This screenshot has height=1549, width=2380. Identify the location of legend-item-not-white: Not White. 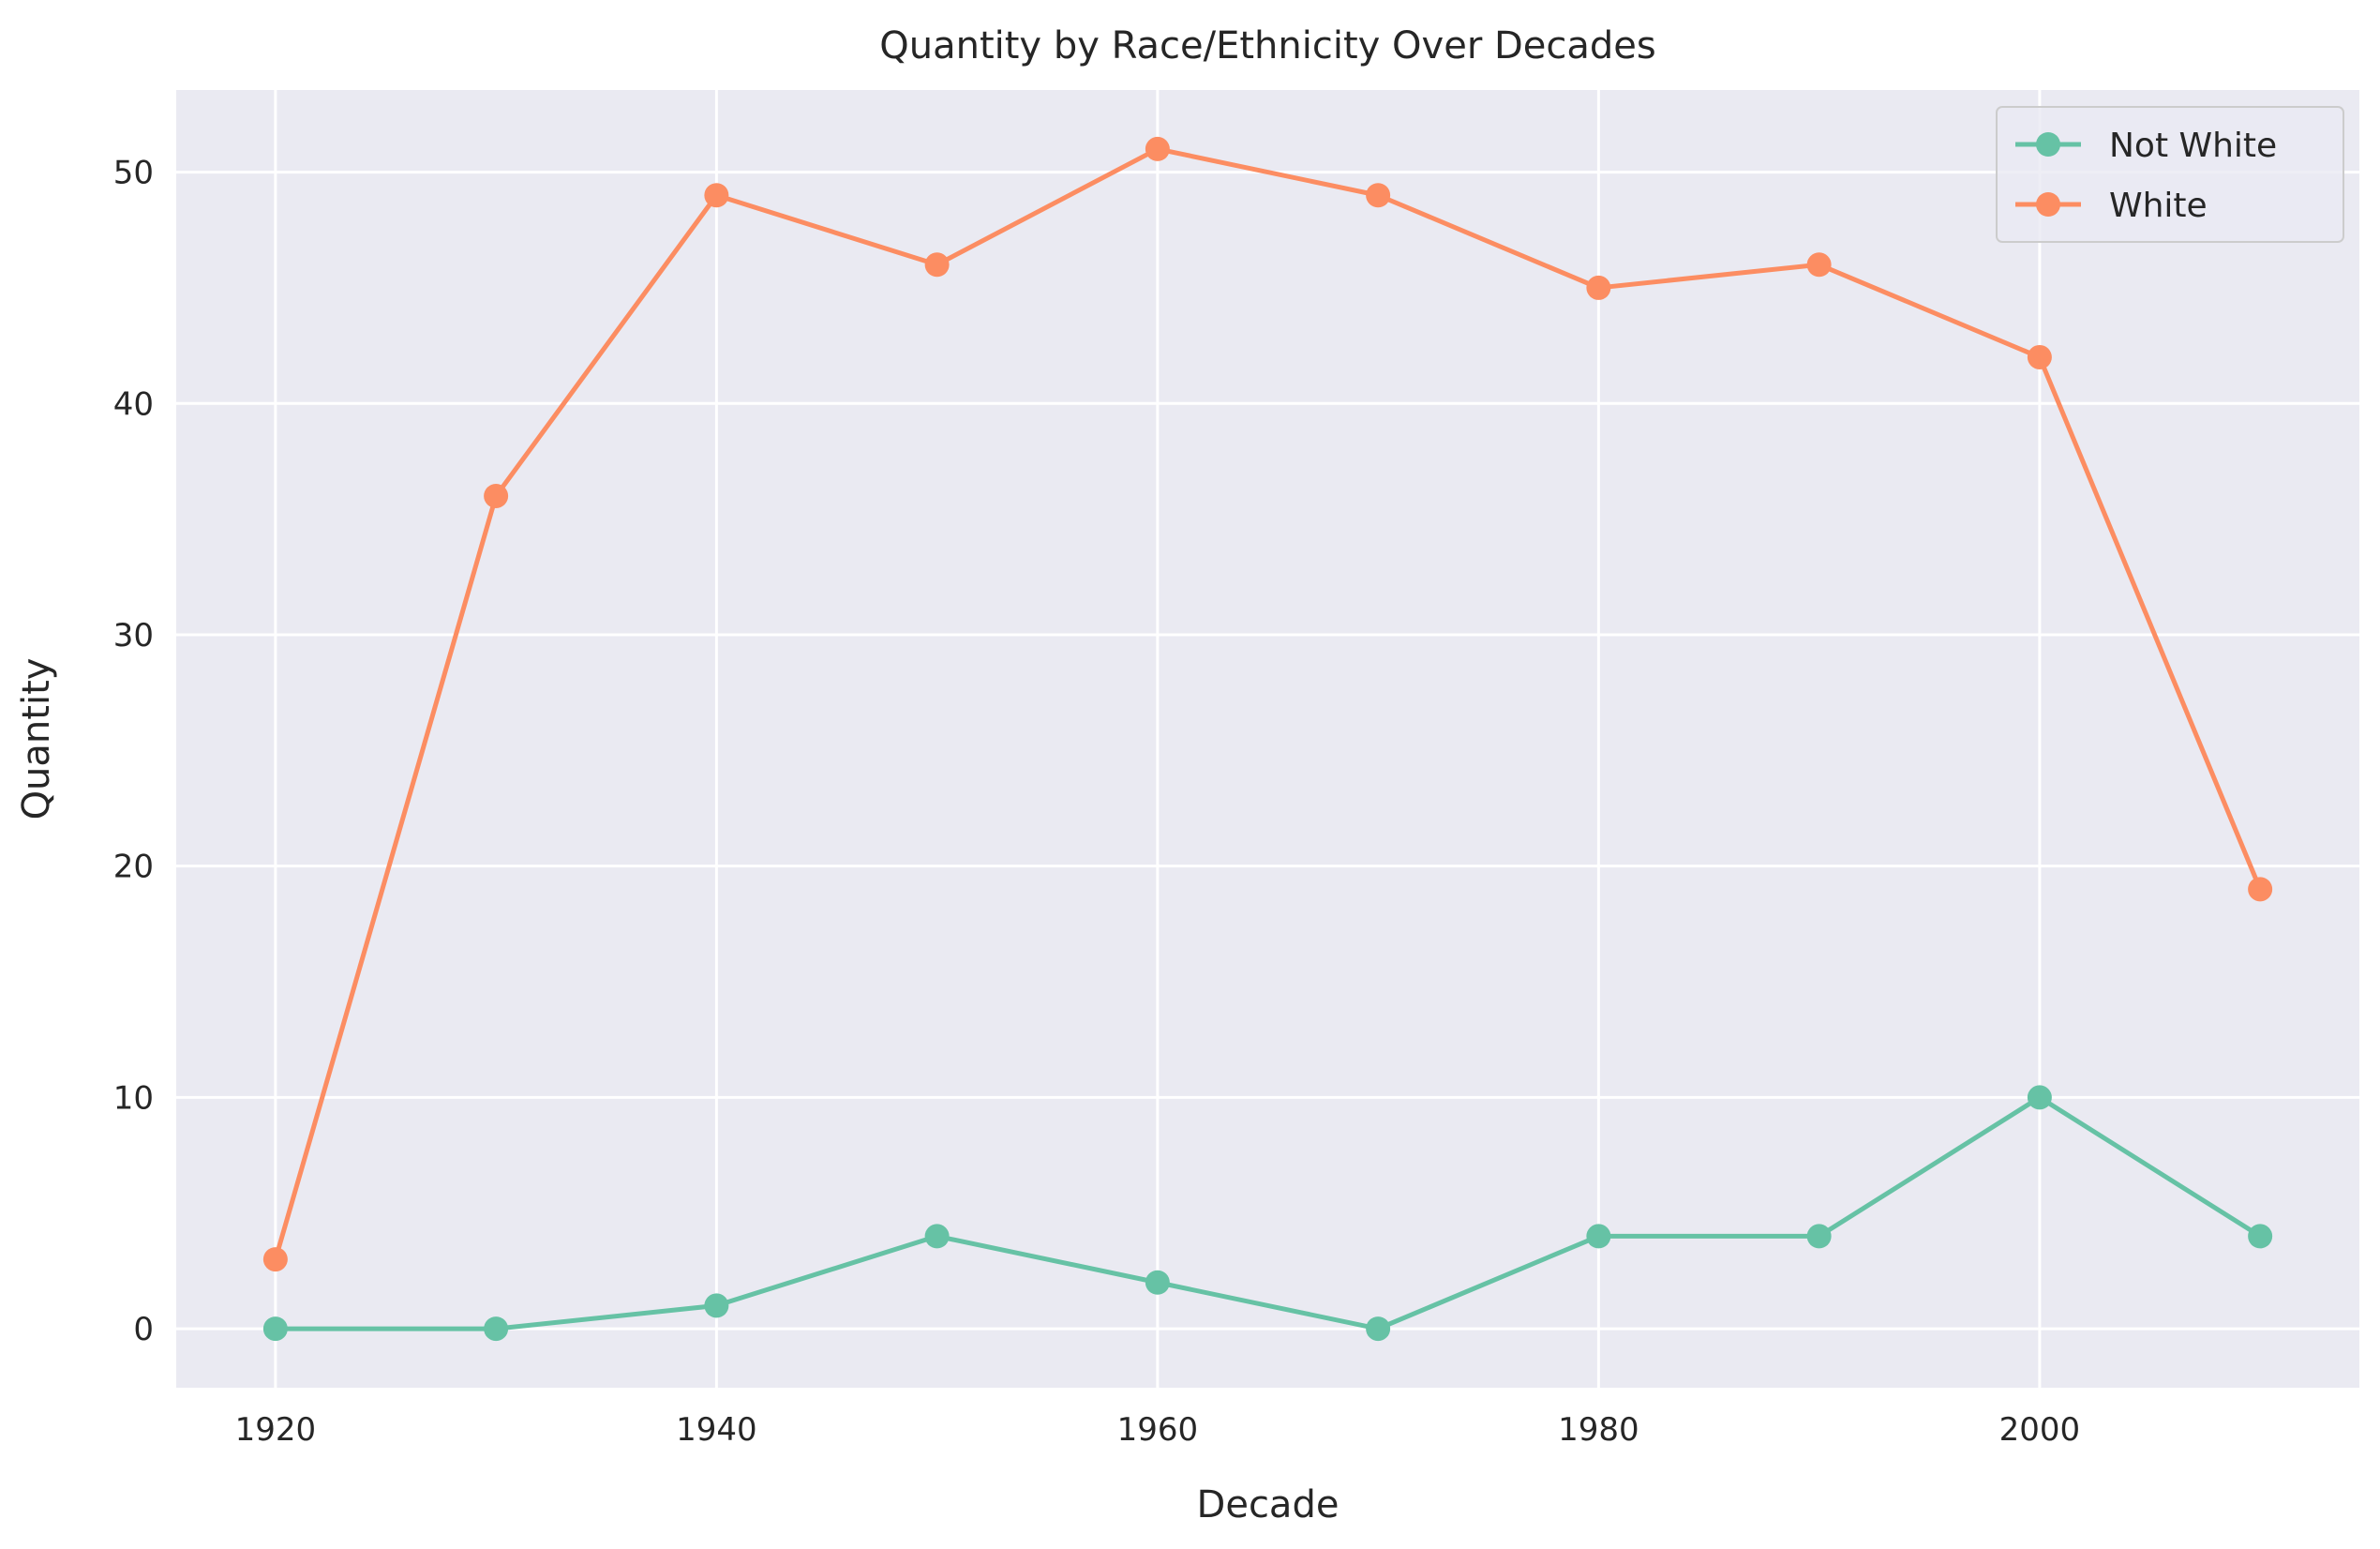
(2146, 146).